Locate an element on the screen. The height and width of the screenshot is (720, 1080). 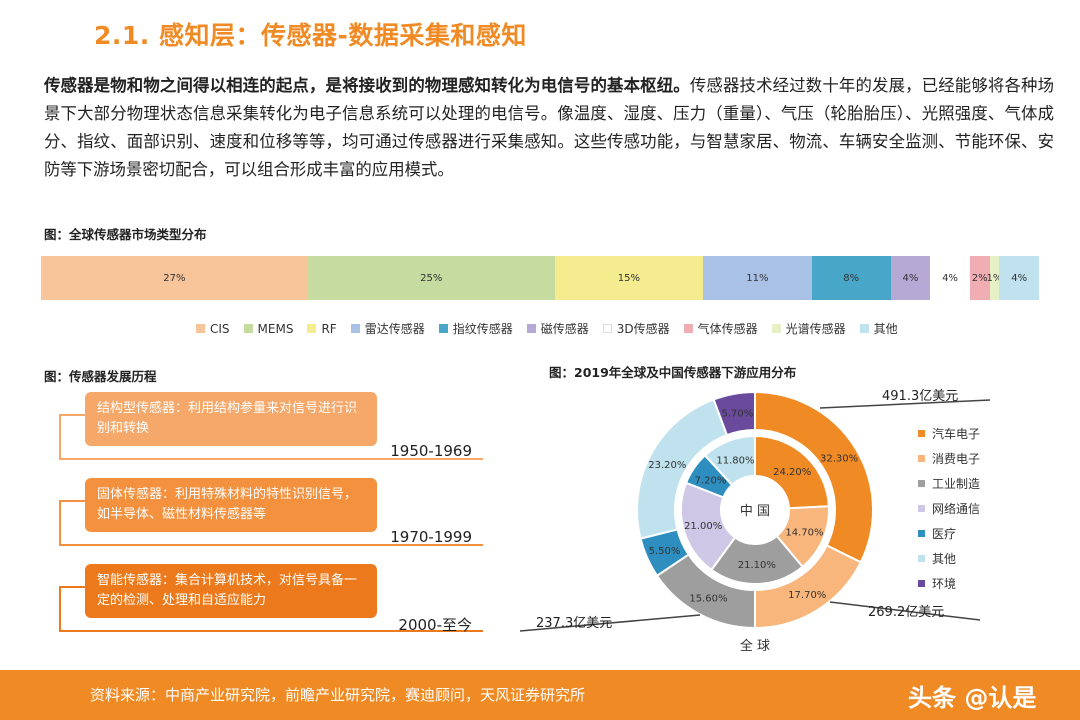
legend-item: 指纹传感器 is located at coordinates (475, 328).